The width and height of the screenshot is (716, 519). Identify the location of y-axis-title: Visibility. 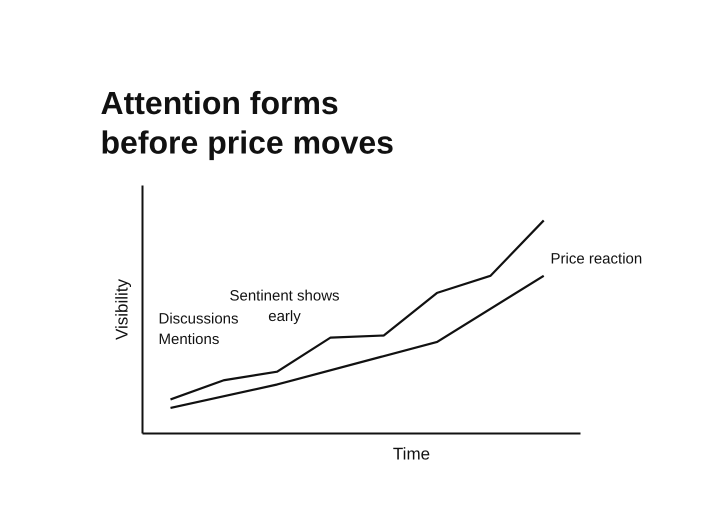
(122, 309).